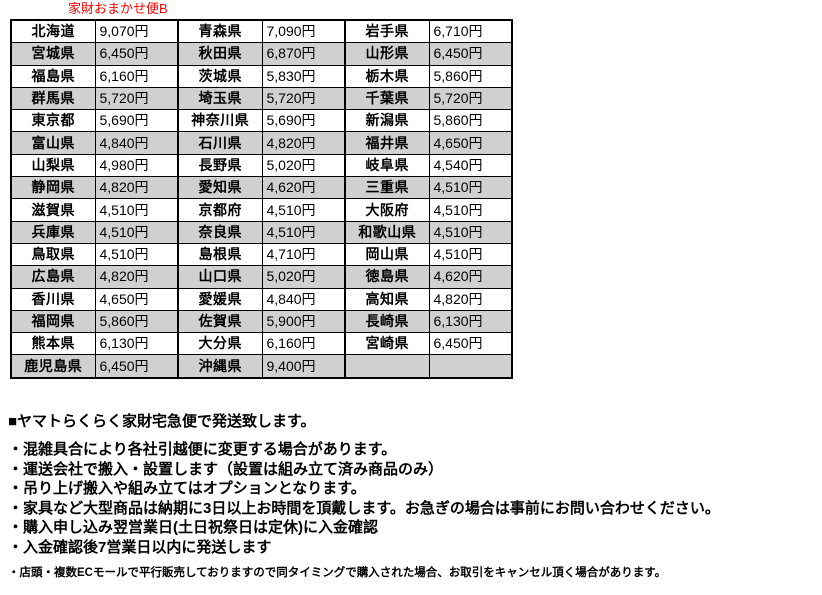  Describe the element at coordinates (53, 76) in the screenshot. I see `prefecture-cell: 福島県` at that location.